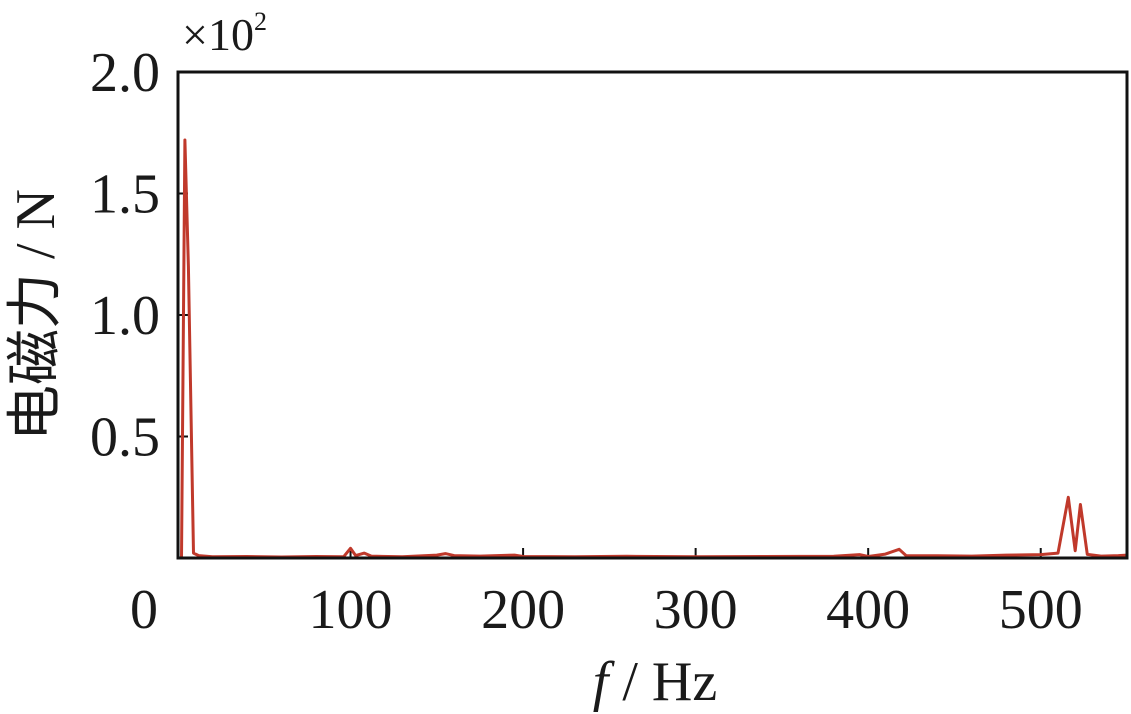 This screenshot has height=714, width=1131. I want to click on y-axis-label: 电磁力 / N, so click(36, 315).